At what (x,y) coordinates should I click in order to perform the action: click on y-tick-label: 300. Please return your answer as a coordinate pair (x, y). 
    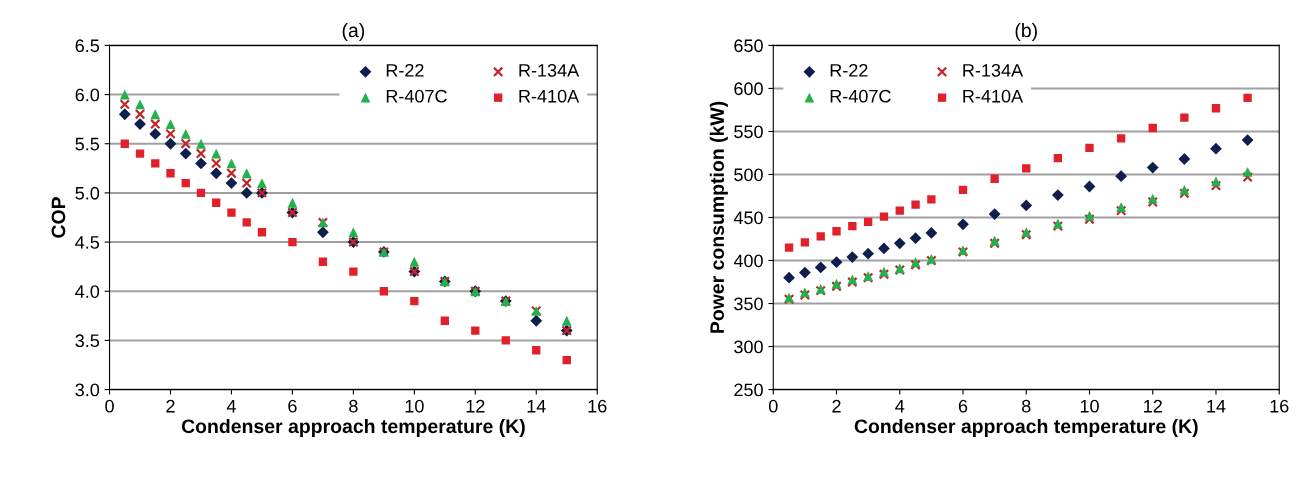
    Looking at the image, I should click on (748, 347).